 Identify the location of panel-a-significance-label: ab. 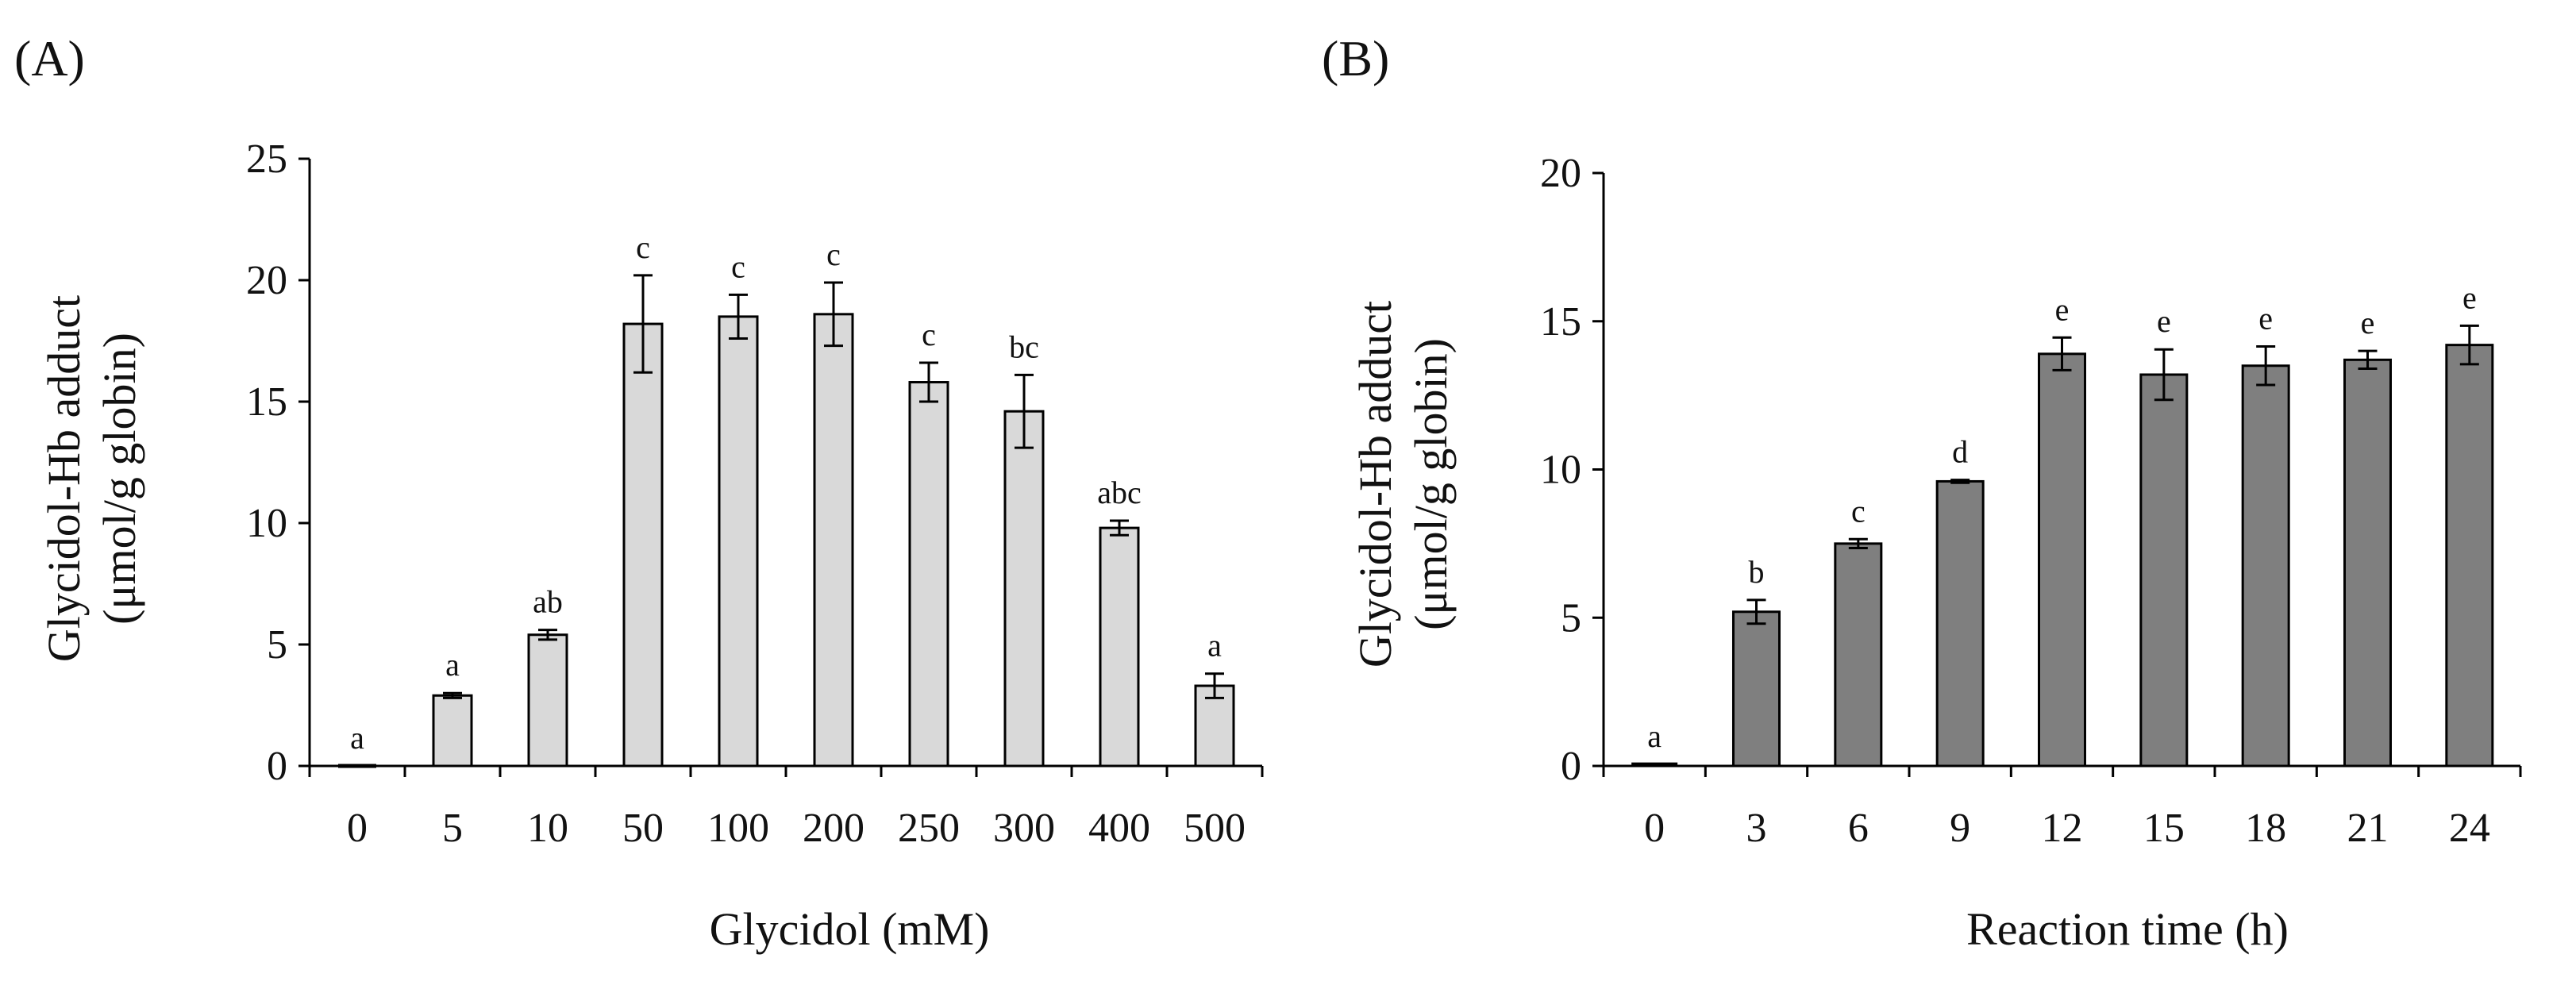
(548, 602).